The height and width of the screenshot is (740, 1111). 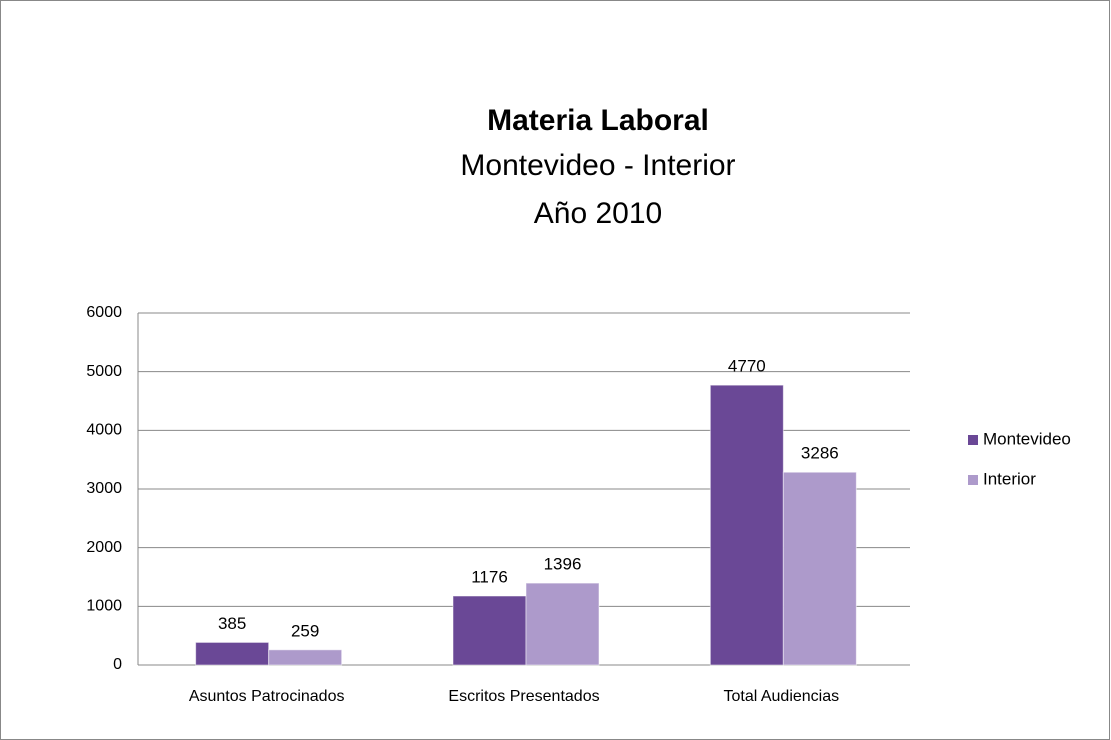 What do you see at coordinates (782, 696) in the screenshot?
I see `x-tick-label: Total Audiencias` at bounding box center [782, 696].